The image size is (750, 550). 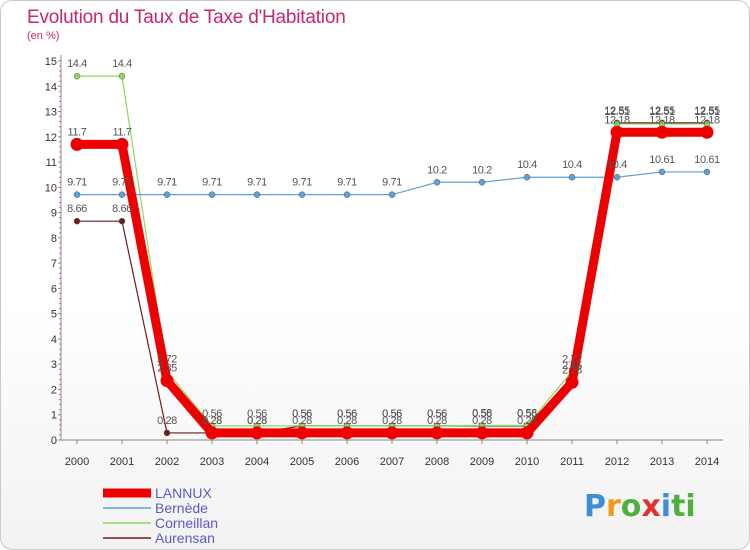 What do you see at coordinates (707, 462) in the screenshot?
I see `x-tick-label: 2014` at bounding box center [707, 462].